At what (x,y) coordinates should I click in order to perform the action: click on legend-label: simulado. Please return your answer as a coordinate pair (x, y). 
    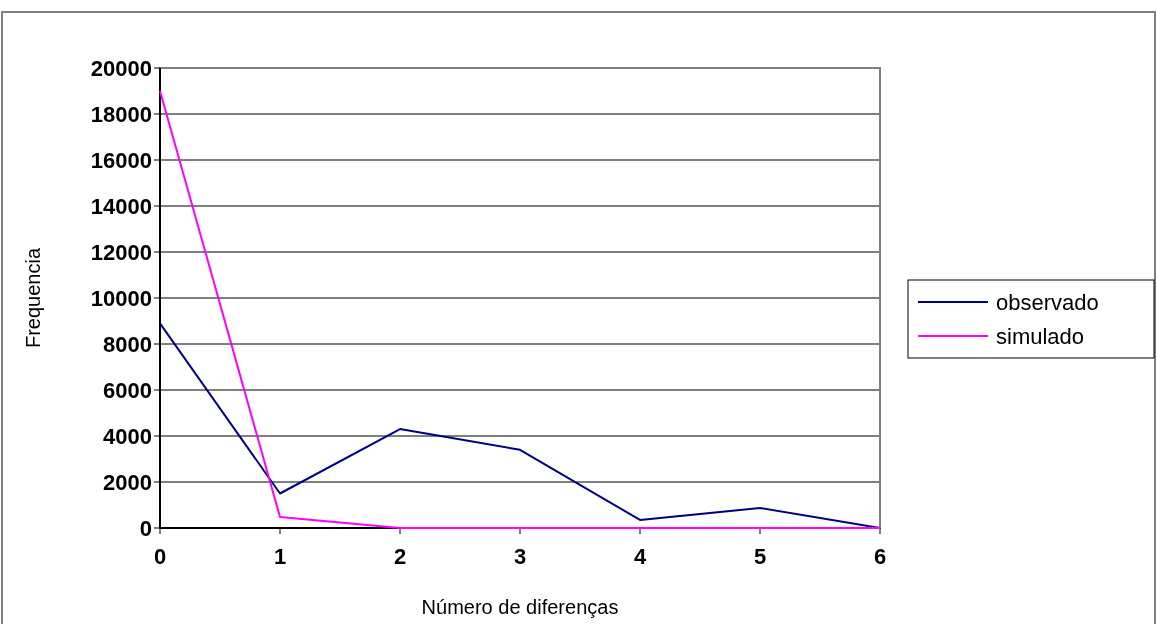
    Looking at the image, I should click on (1040, 336).